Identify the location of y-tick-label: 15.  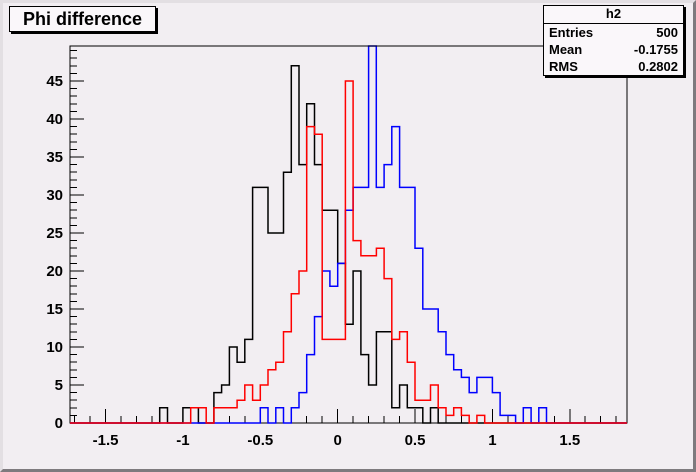
(54, 309).